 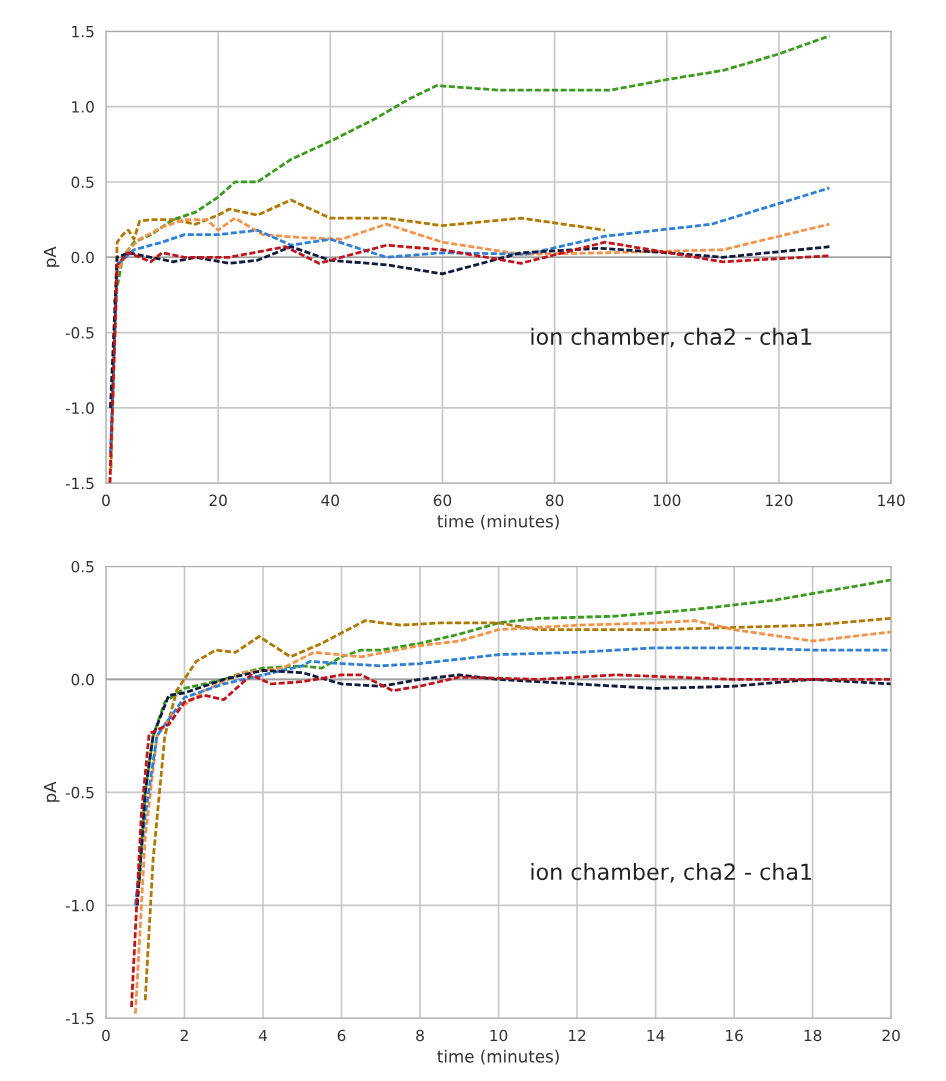 What do you see at coordinates (499, 1035) in the screenshot?
I see `x-tick-label: 10` at bounding box center [499, 1035].